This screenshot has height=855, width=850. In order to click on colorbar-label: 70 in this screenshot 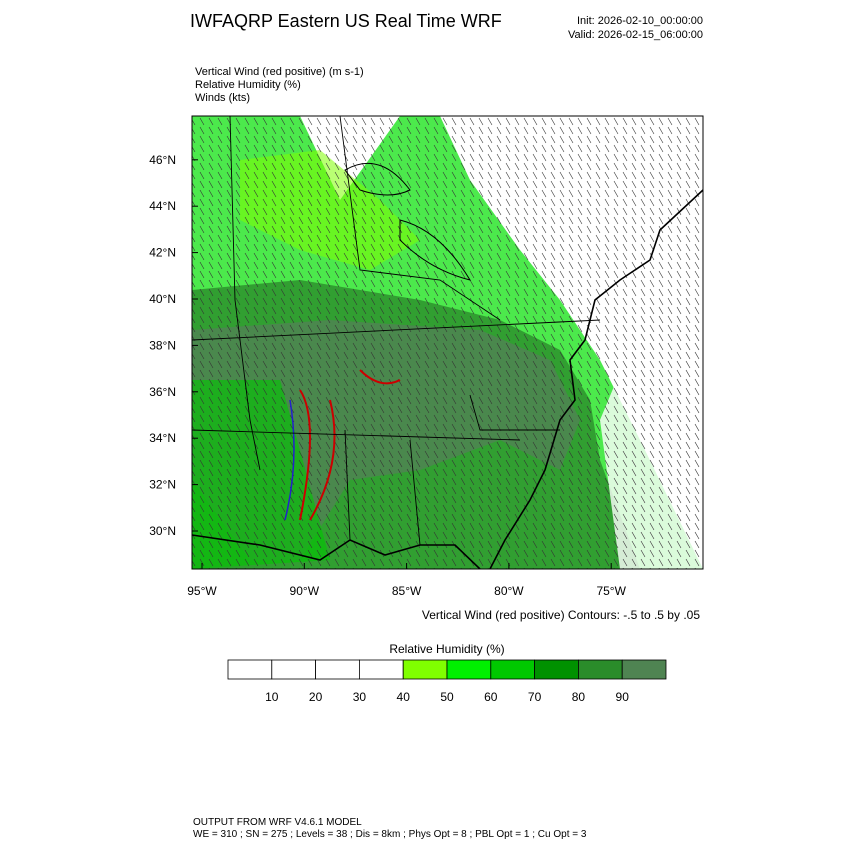, I will do `click(535, 697)`.